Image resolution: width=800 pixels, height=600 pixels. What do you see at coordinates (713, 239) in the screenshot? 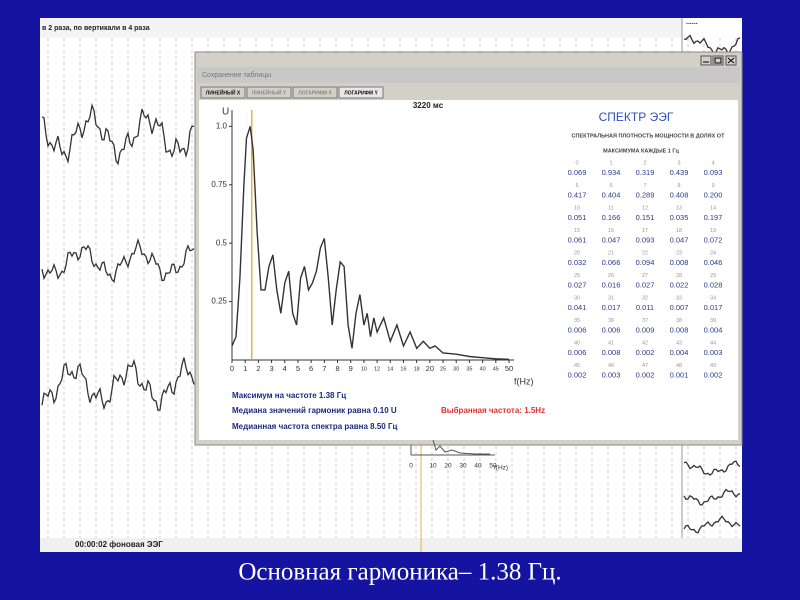
I see `harmonic-value: 0.072` at bounding box center [713, 239].